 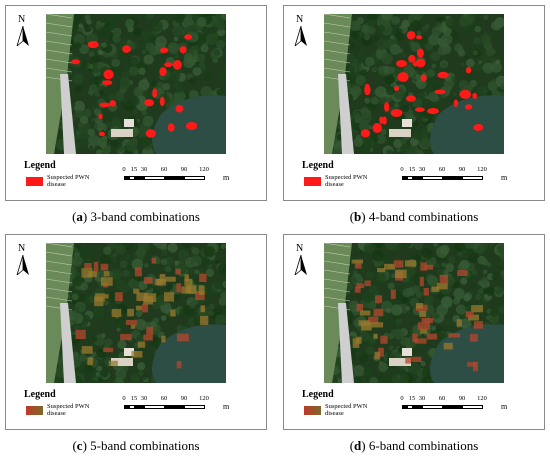 What do you see at coordinates (136, 445) in the screenshot?
I see `caption-c: (c) 5-band combinations` at bounding box center [136, 445].